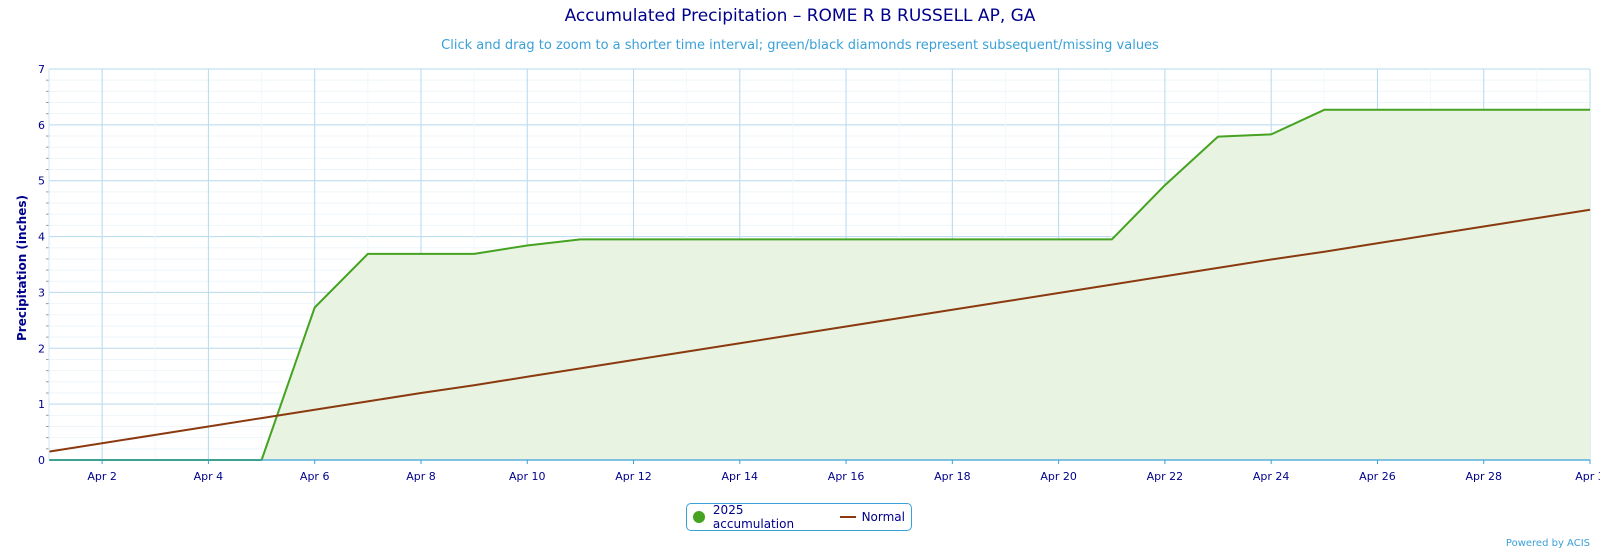 Image resolution: width=1600 pixels, height=552 pixels. Describe the element at coordinates (1547, 543) in the screenshot. I see `credit-link: Powered by ACIS` at that location.